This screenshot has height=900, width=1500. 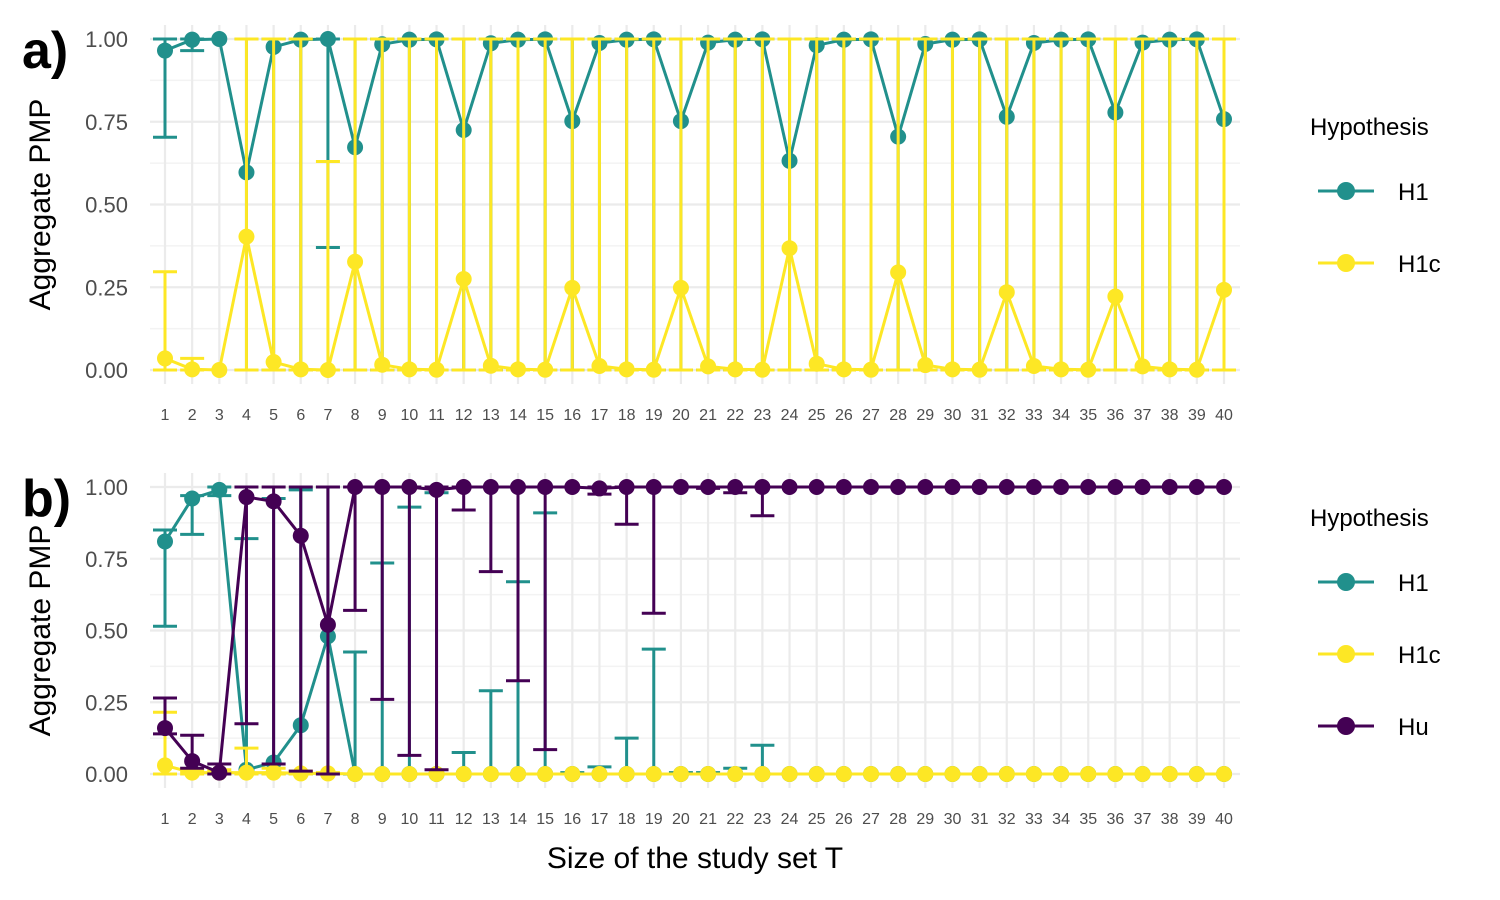 I want to click on y-axis-title: Aggregate PMP, so click(x=40, y=631).